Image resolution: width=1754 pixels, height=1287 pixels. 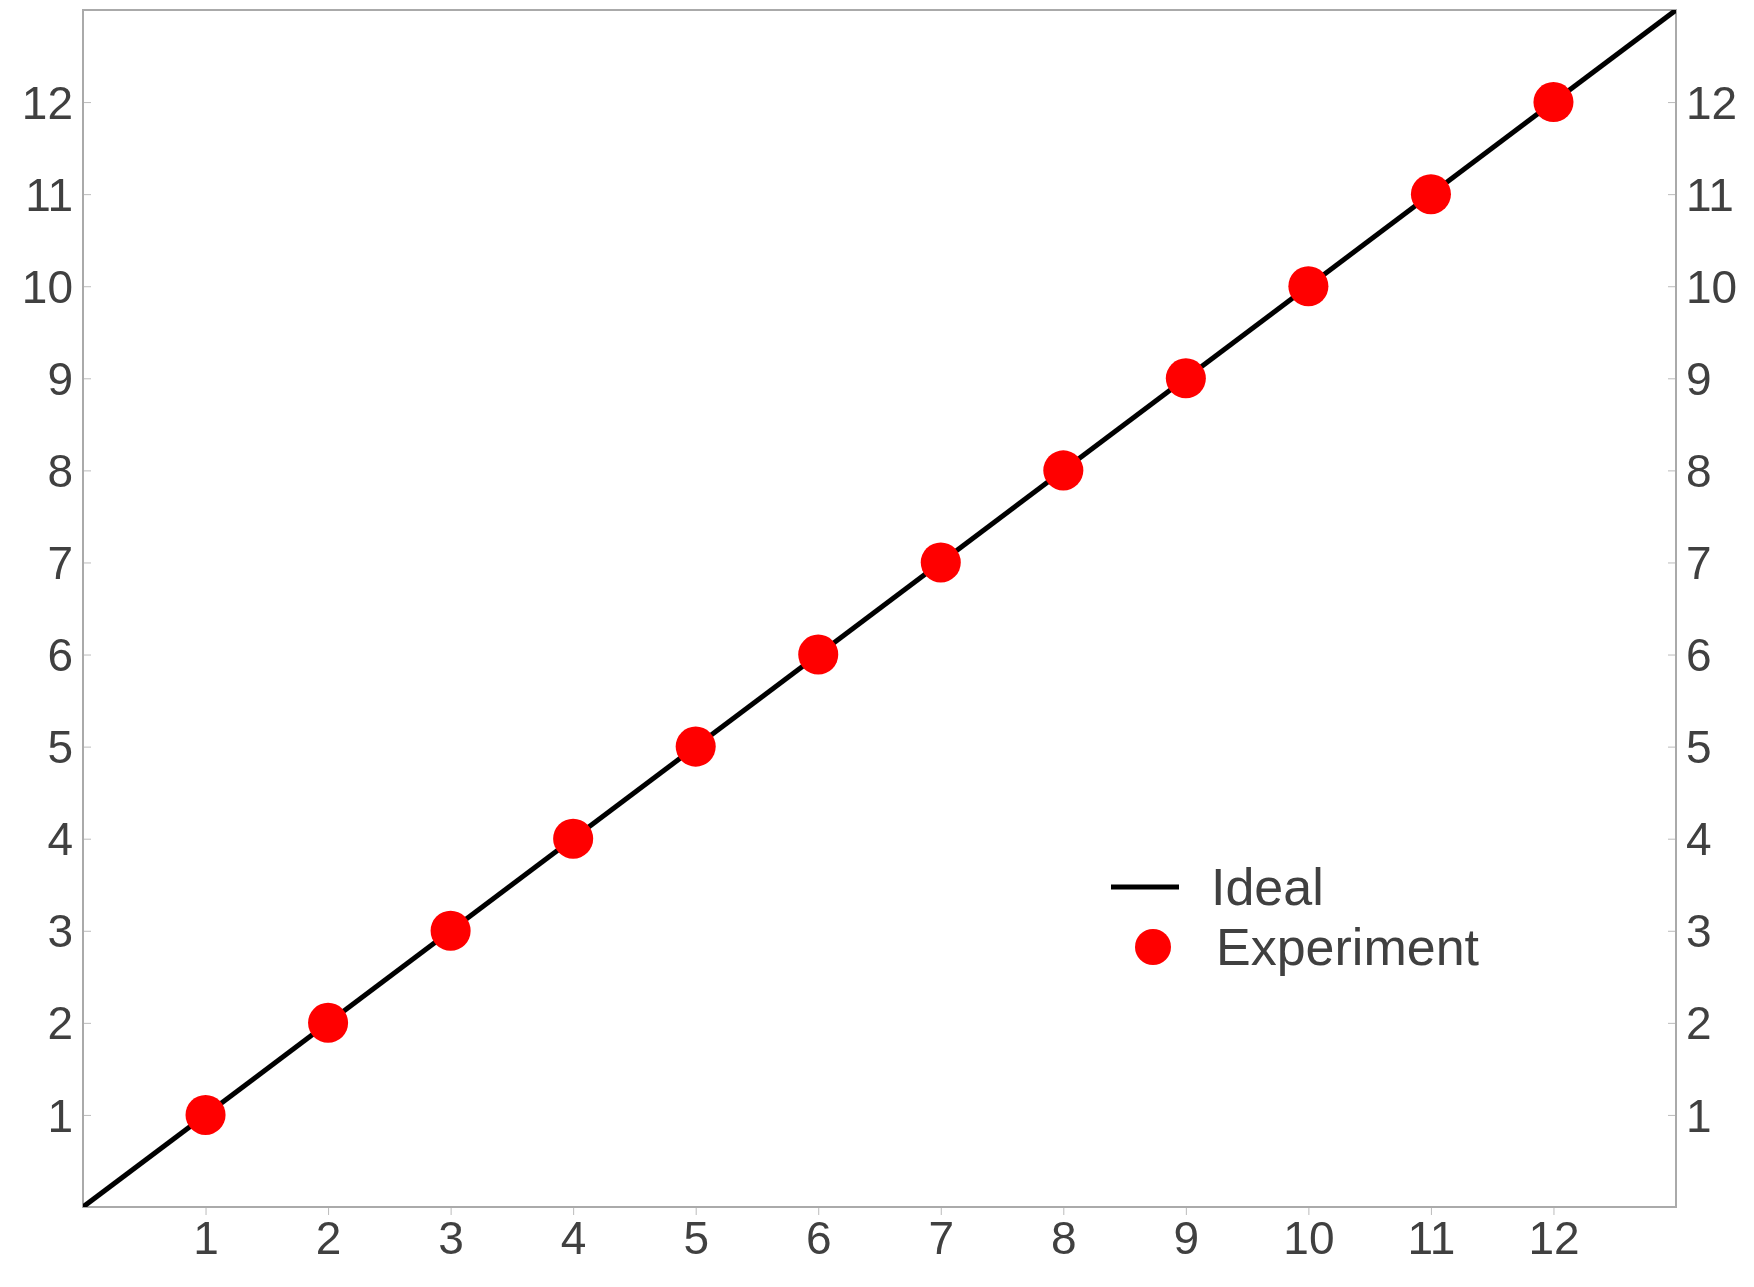 What do you see at coordinates (60, 470) in the screenshot?
I see `y-tick-label: 8` at bounding box center [60, 470].